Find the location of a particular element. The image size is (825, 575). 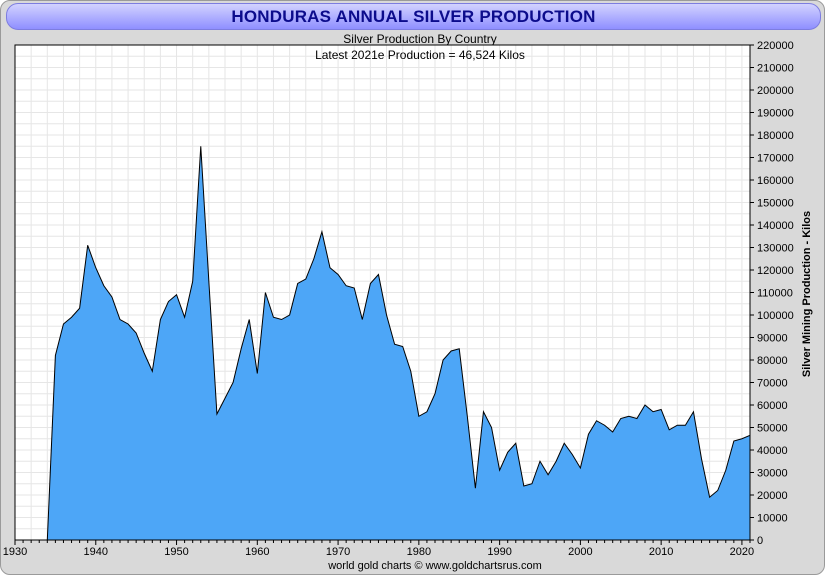

y-tick-label: 170000 is located at coordinates (775, 159).